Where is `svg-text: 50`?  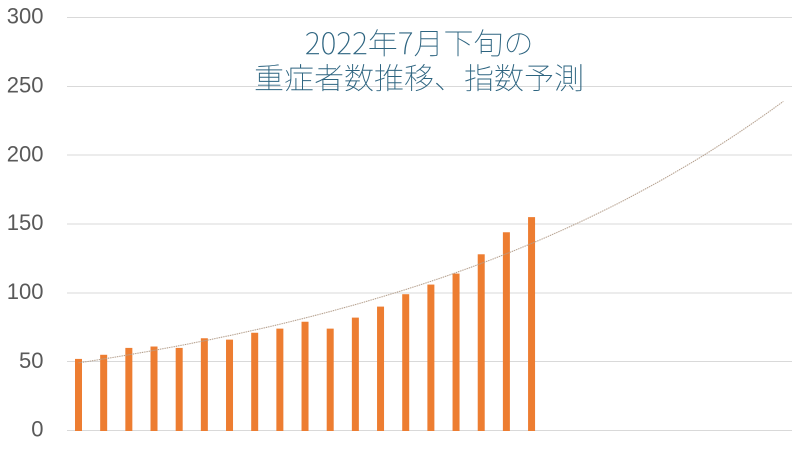
svg-text: 50 is located at coordinates (31, 360).